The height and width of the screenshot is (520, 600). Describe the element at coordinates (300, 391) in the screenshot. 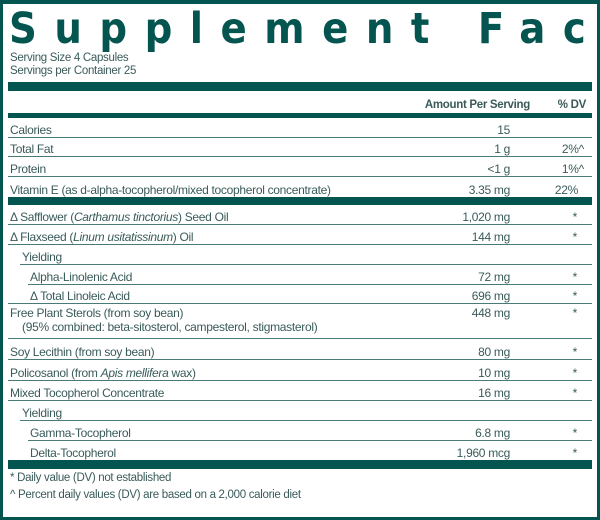

I see `table-row: Mixed Tocopherol Concentrate 16 mg *` at that location.